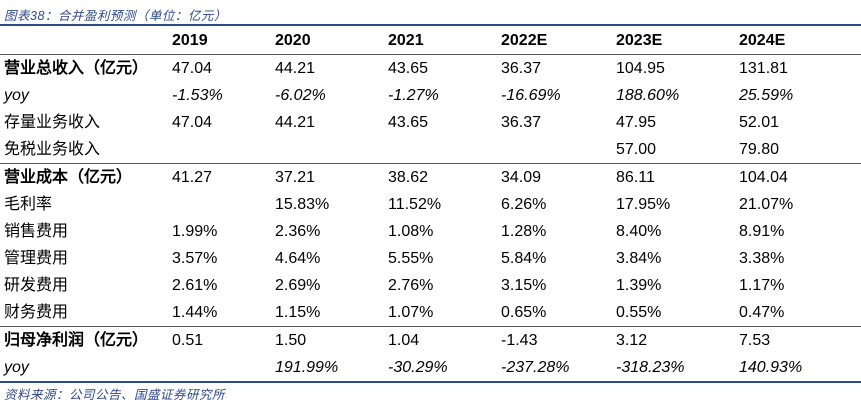 This screenshot has width=861, height=416. I want to click on cell: 17.95%, so click(643, 204).